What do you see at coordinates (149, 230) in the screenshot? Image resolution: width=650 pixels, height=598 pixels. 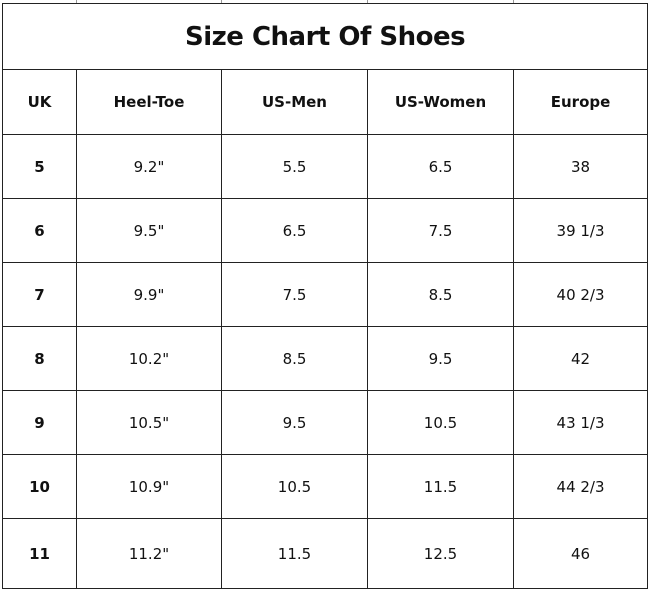 I see `cell-heel-toe: 9.5"` at bounding box center [149, 230].